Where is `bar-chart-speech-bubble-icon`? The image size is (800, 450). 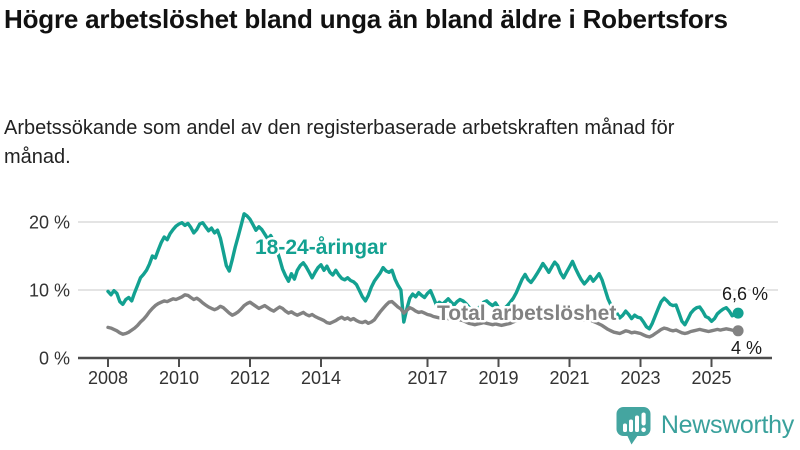
bar-chart-speech-bubble-icon is located at coordinates (633, 426).